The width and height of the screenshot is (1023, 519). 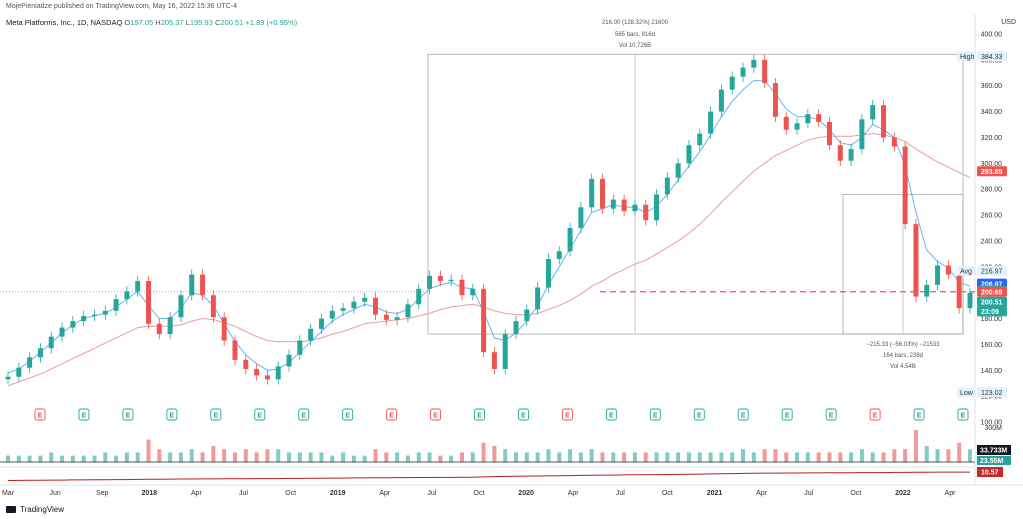 I want to click on footer-brand: TradingView, so click(x=35, y=509).